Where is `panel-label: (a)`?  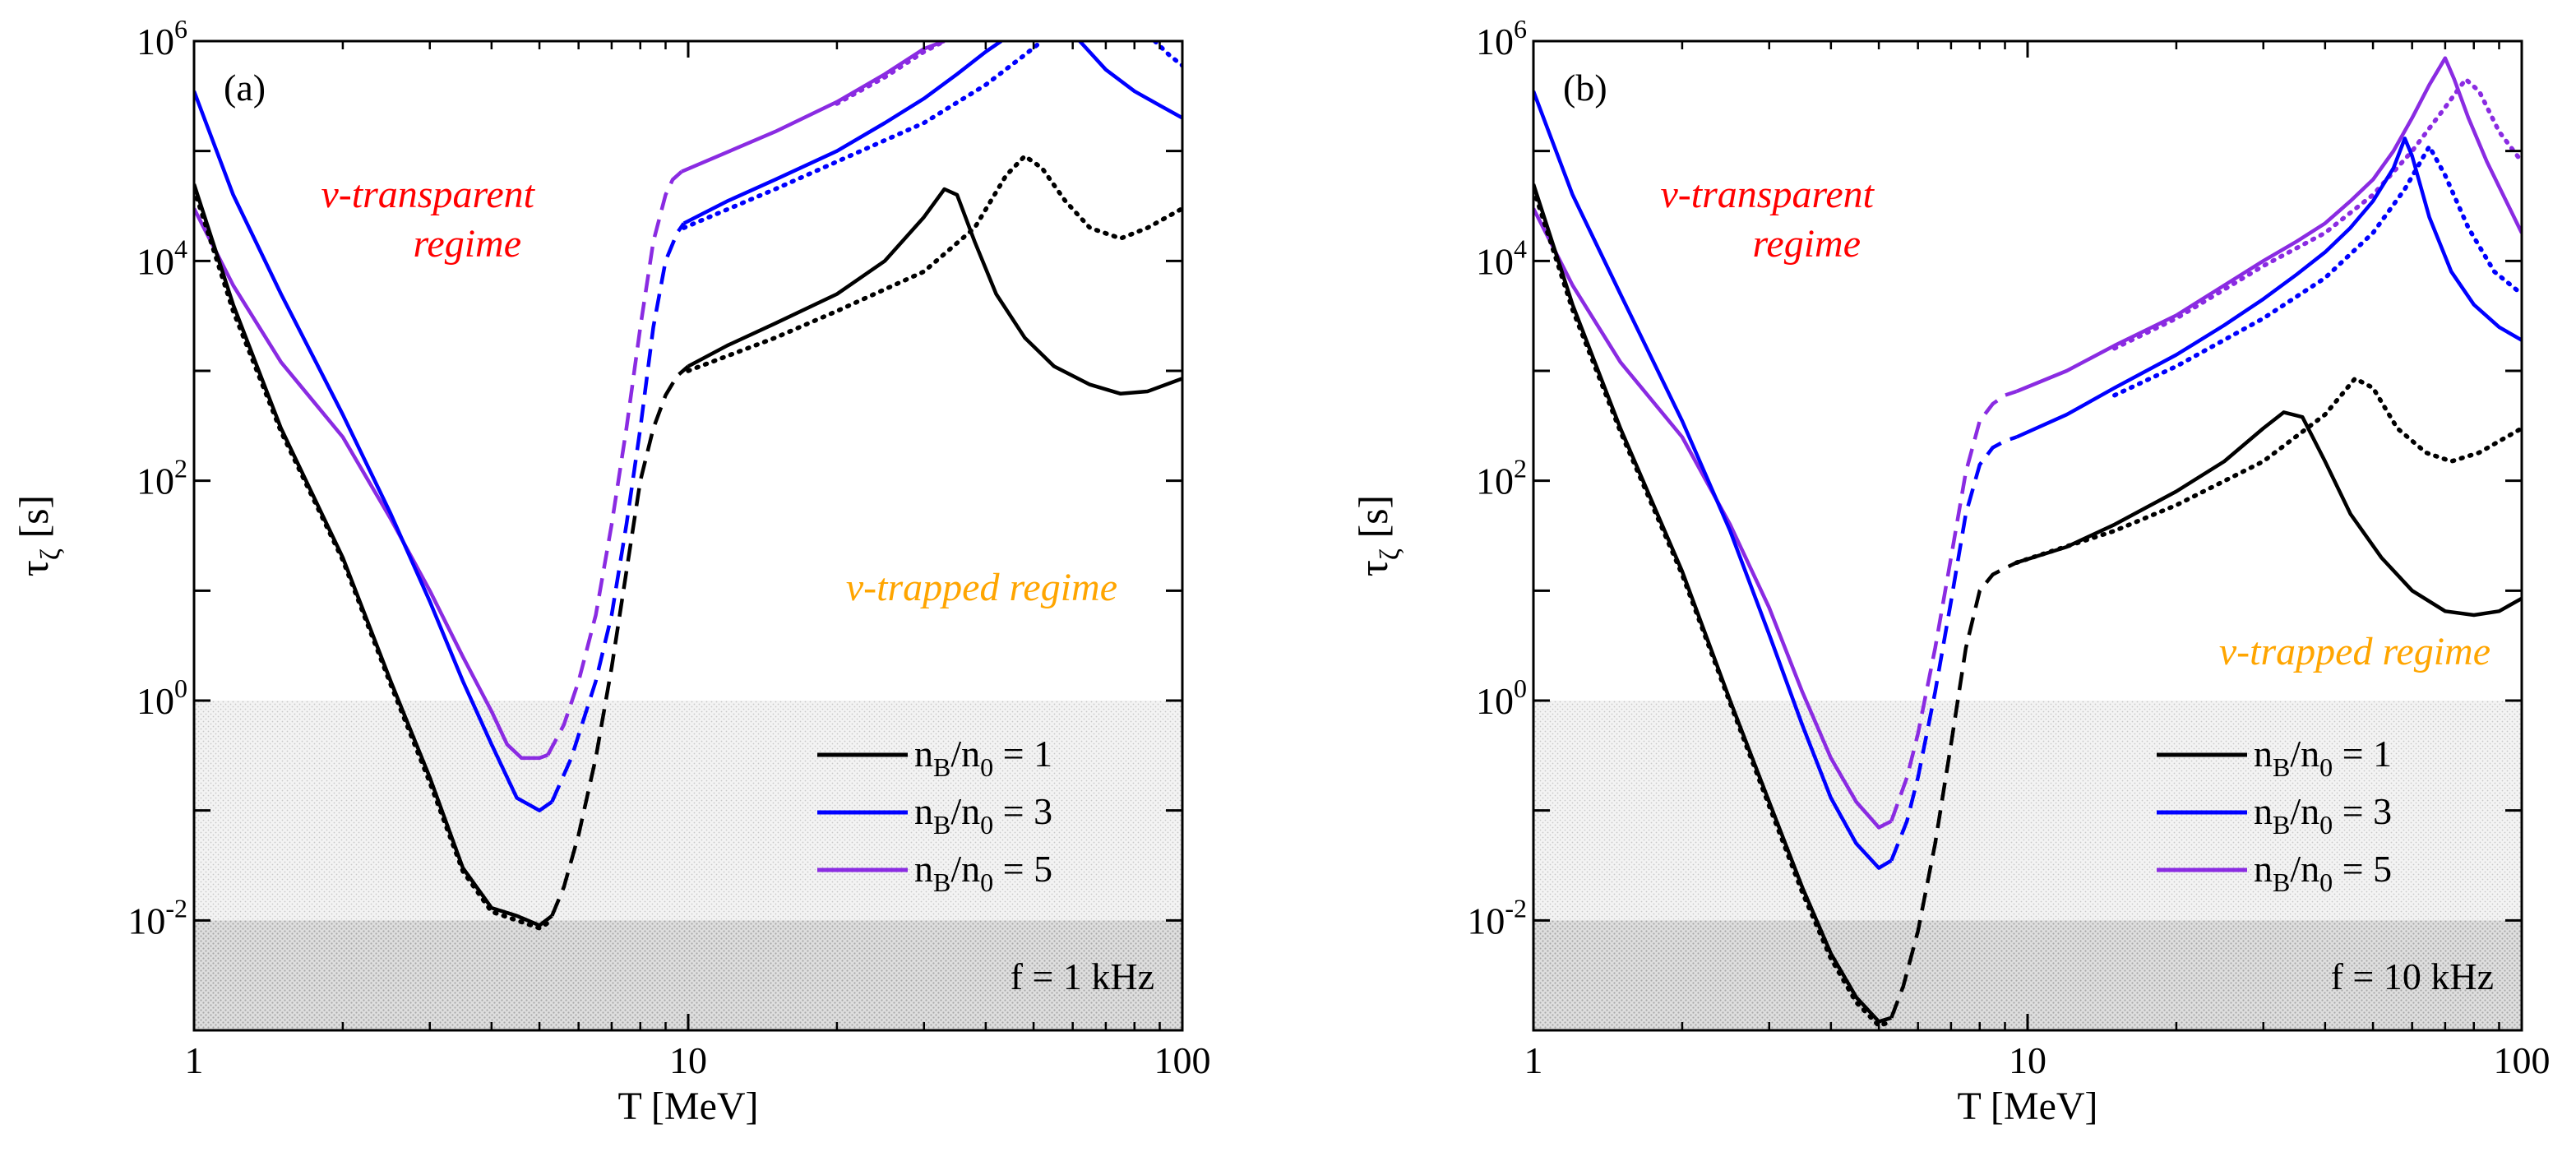 panel-label: (a) is located at coordinates (245, 88).